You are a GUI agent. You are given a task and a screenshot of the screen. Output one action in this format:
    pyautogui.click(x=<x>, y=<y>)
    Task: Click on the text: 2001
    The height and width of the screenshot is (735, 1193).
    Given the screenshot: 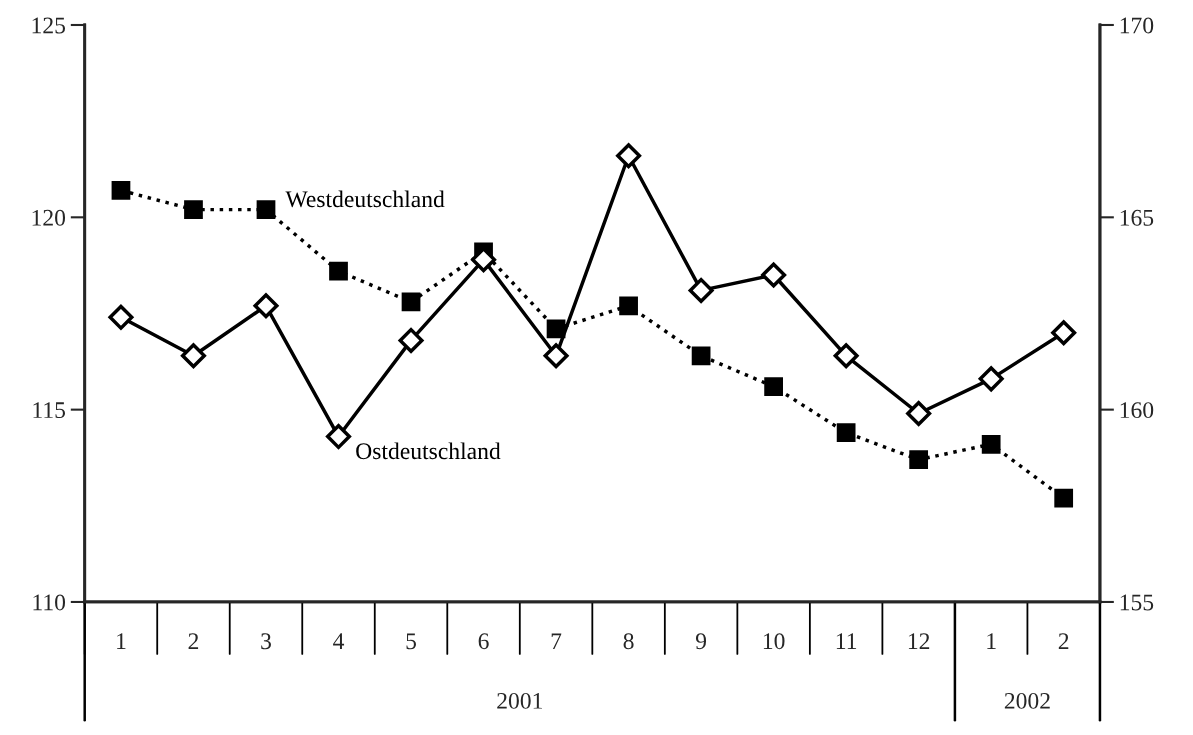 What is the action you would take?
    pyautogui.click(x=519, y=700)
    